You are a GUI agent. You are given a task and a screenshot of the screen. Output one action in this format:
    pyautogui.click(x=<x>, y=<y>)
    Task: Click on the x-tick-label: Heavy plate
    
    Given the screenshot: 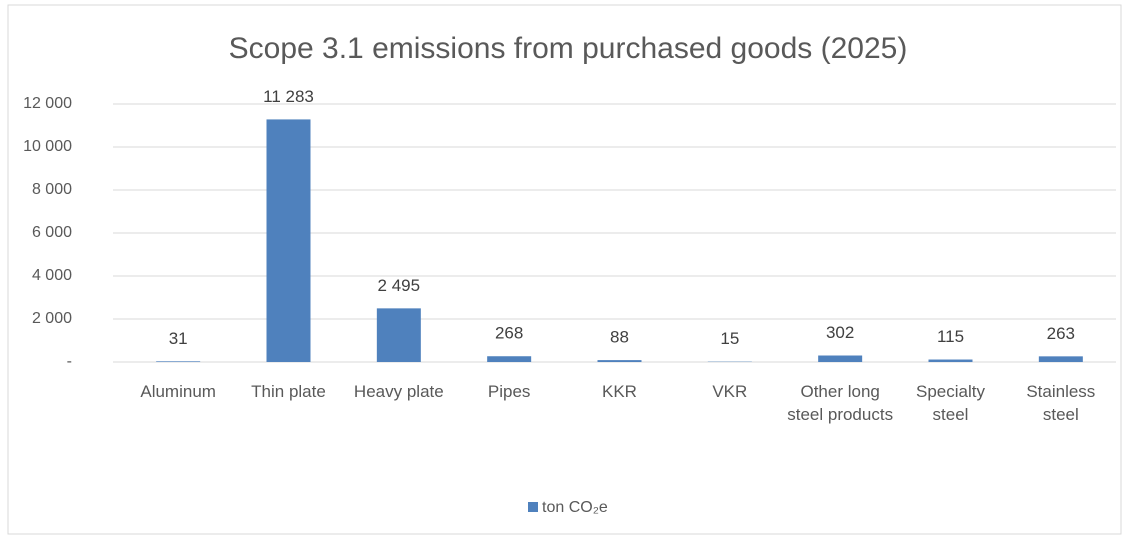 What is the action you would take?
    pyautogui.click(x=398, y=391)
    